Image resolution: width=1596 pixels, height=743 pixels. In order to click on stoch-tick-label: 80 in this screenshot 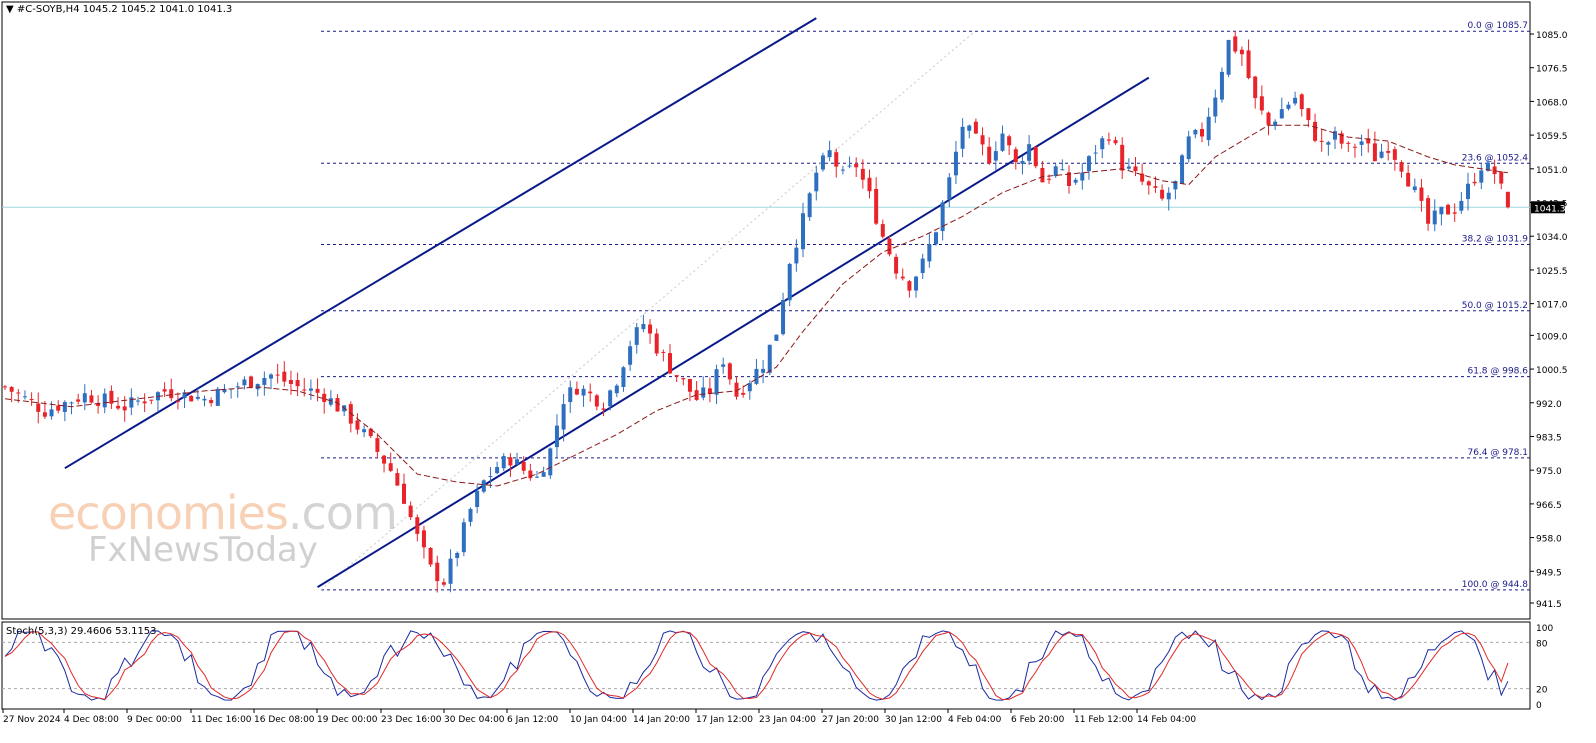, I will do `click(1542, 644)`.